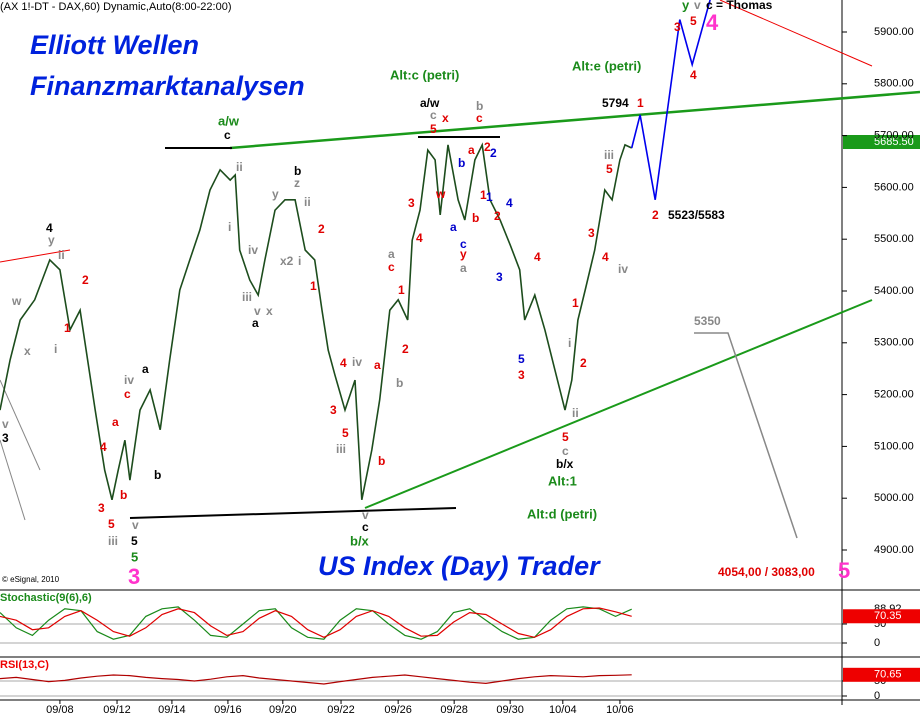  What do you see at coordinates (117, 710) in the screenshot?
I see `x-tick-label: 09/12` at bounding box center [117, 710].